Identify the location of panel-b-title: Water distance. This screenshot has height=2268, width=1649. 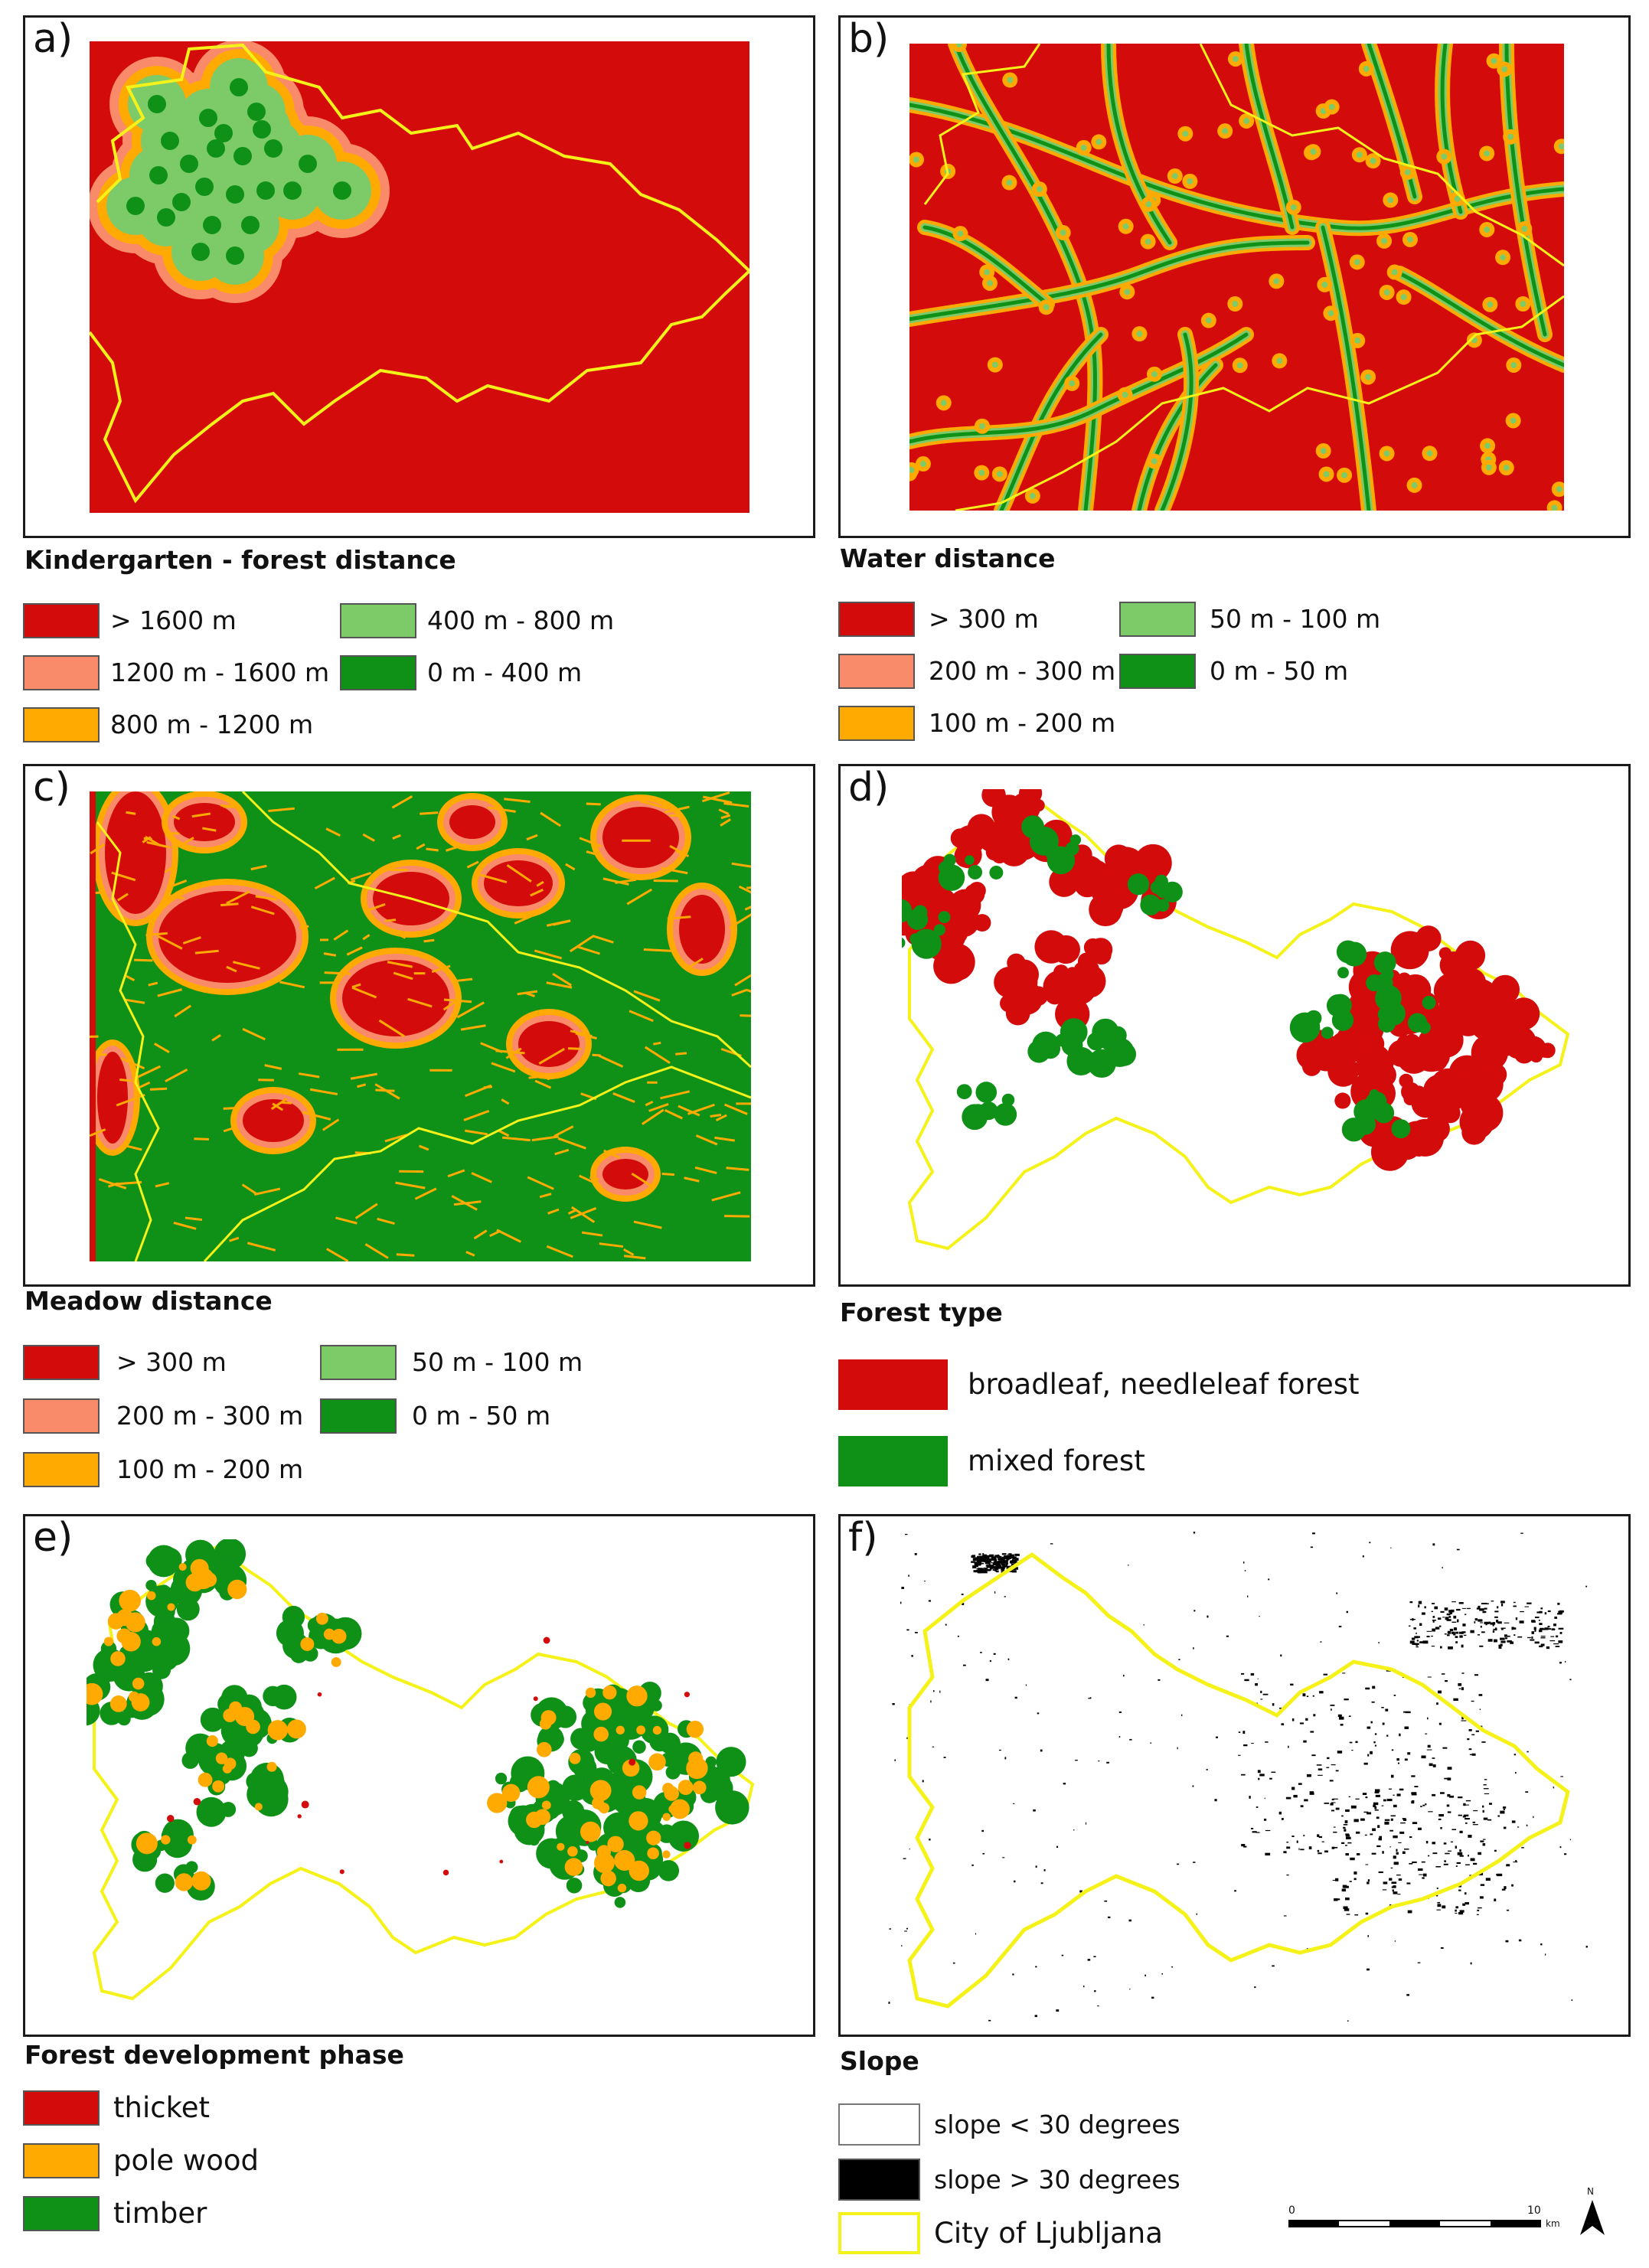
(948, 558).